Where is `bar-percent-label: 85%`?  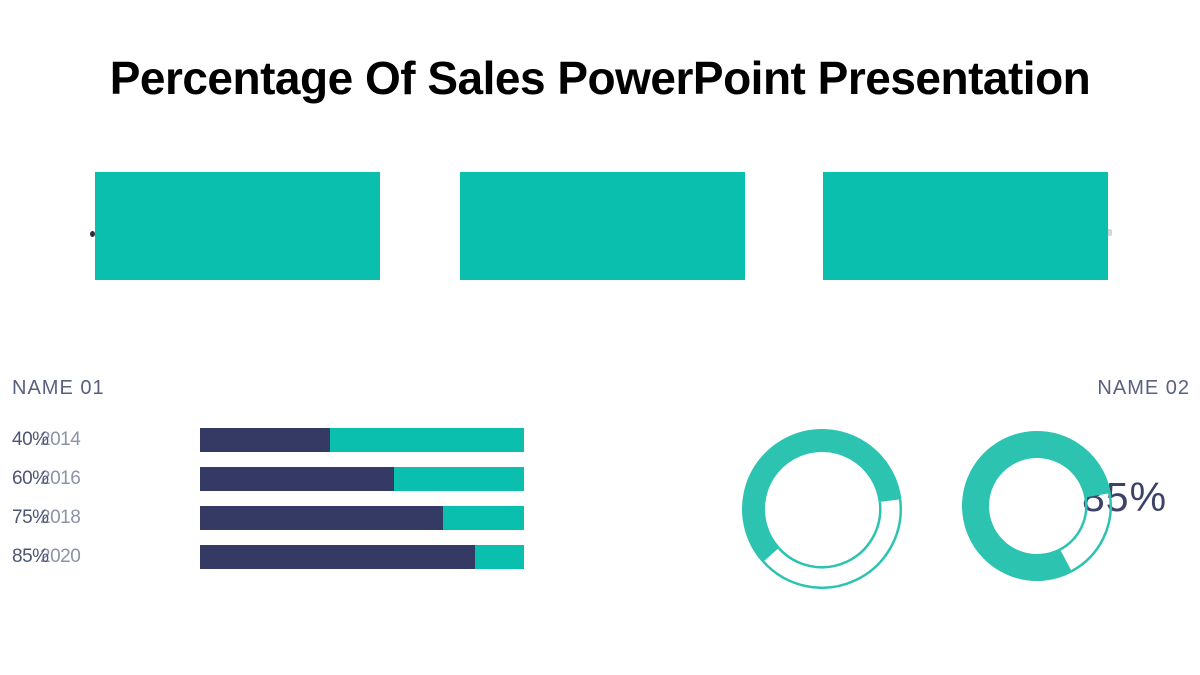
bar-percent-label: 85% is located at coordinates (30, 556).